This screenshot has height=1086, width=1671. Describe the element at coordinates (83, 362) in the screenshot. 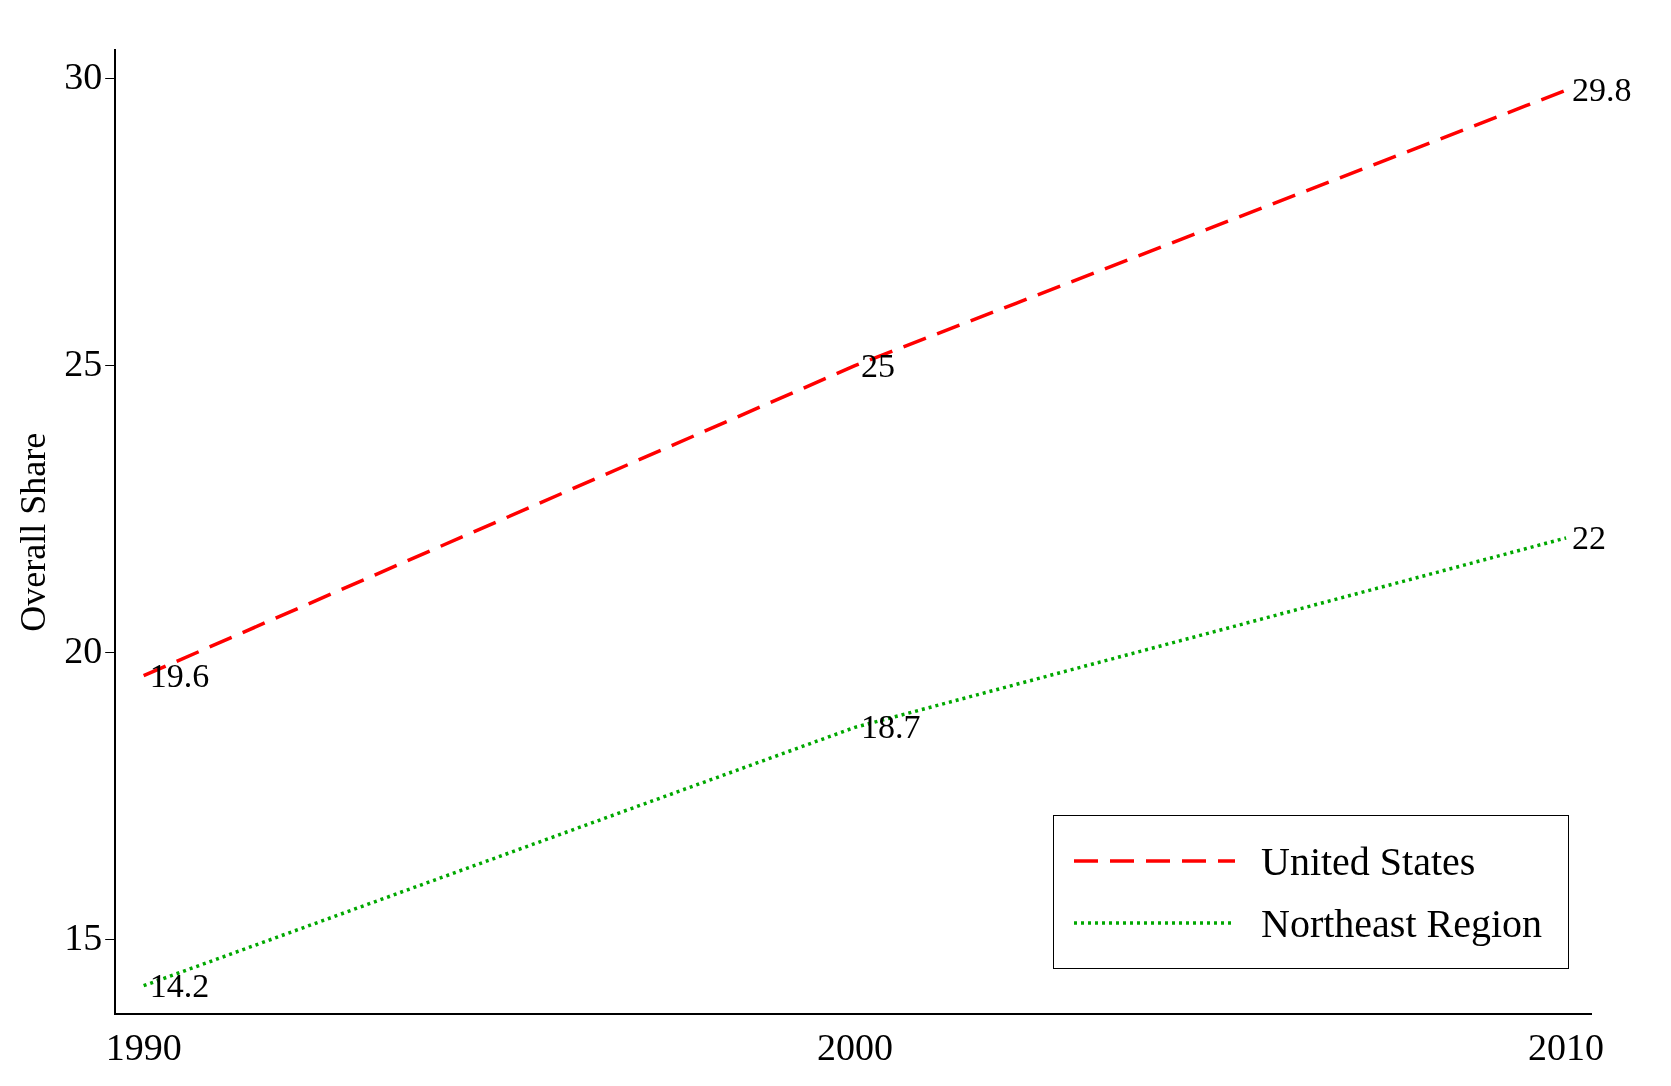

I see `y-tick-label: 25` at that location.